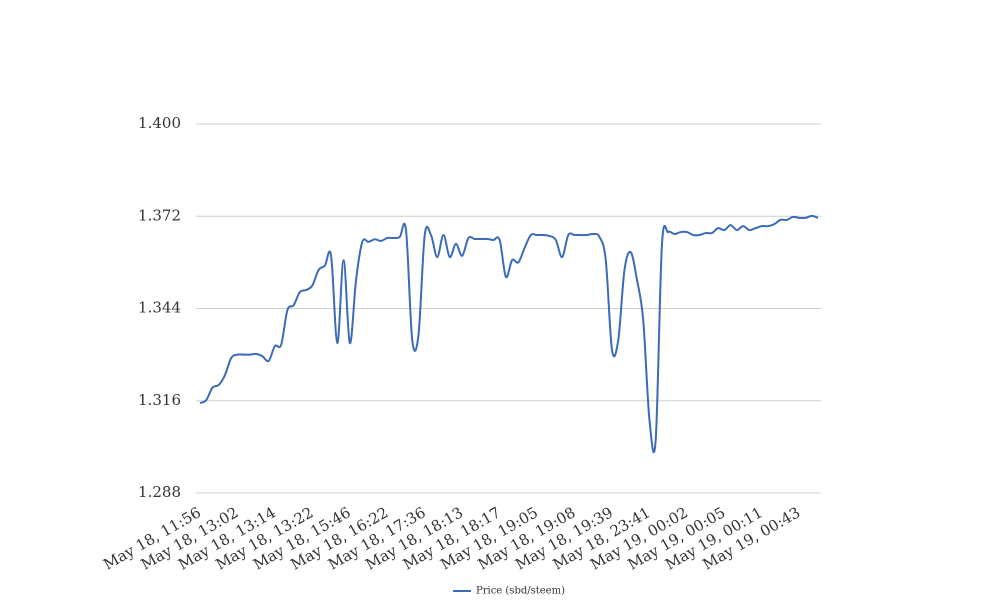  I want to click on y-tick-label: 1.288, so click(159, 492).